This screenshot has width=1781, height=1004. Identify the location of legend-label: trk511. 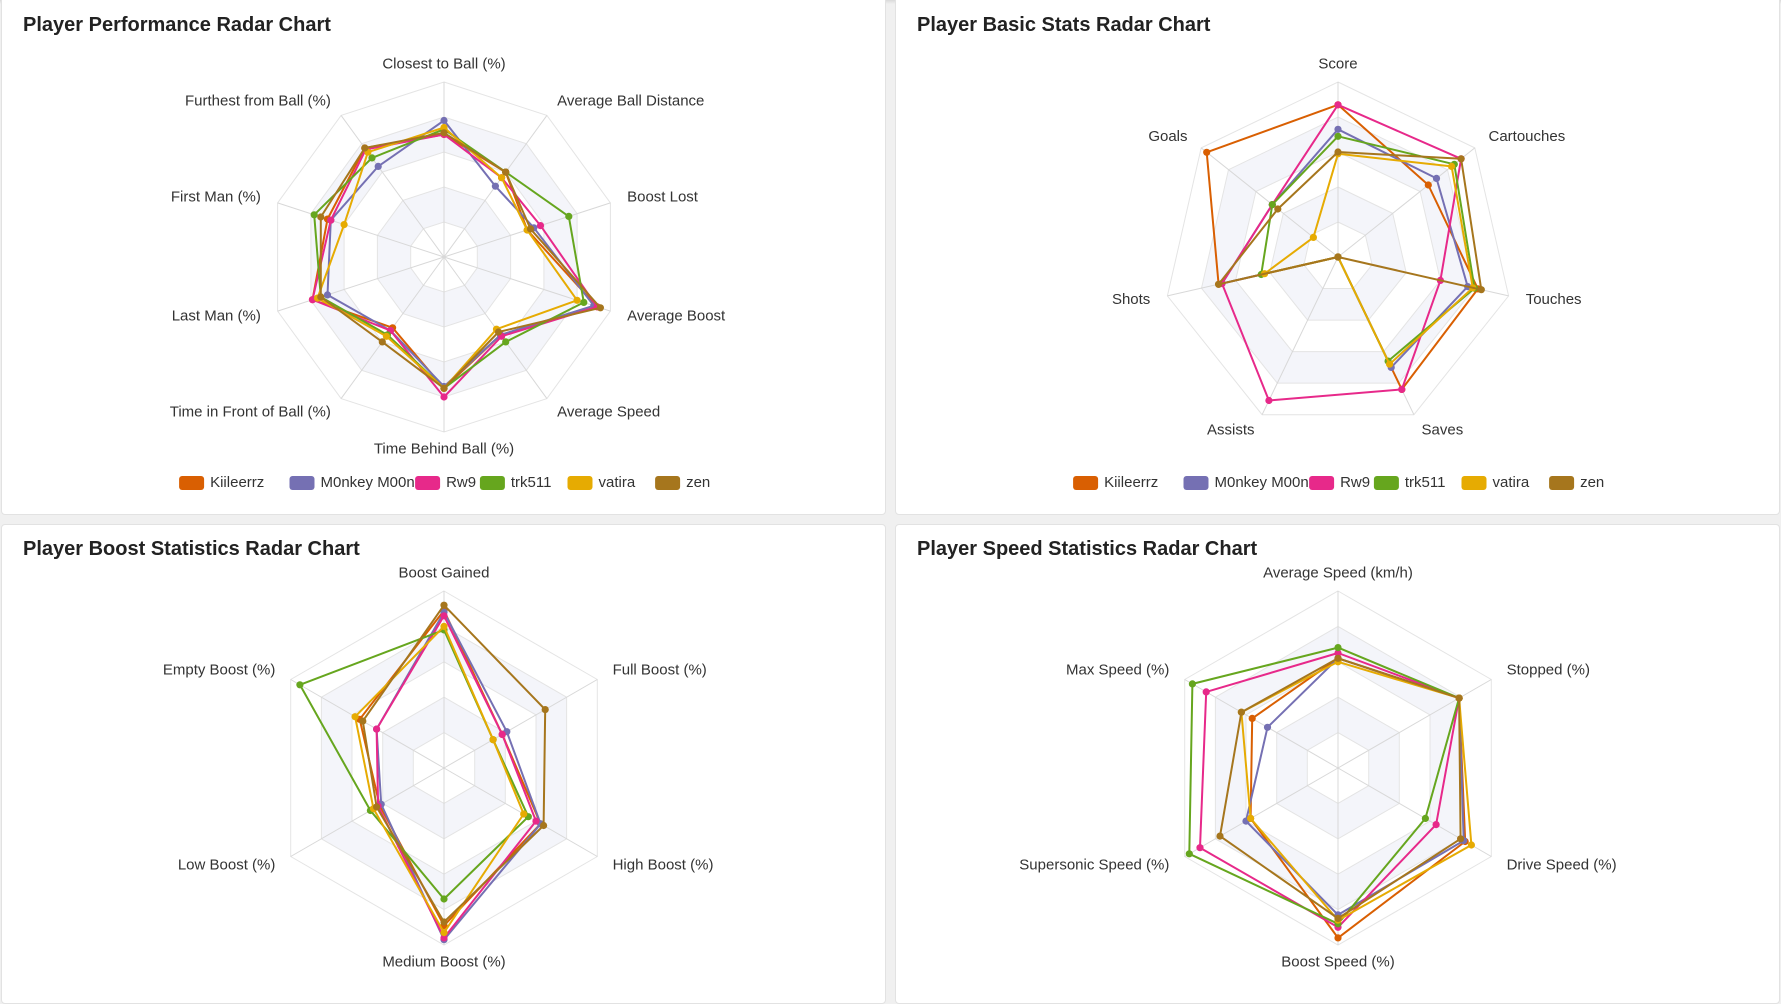
(531, 482).